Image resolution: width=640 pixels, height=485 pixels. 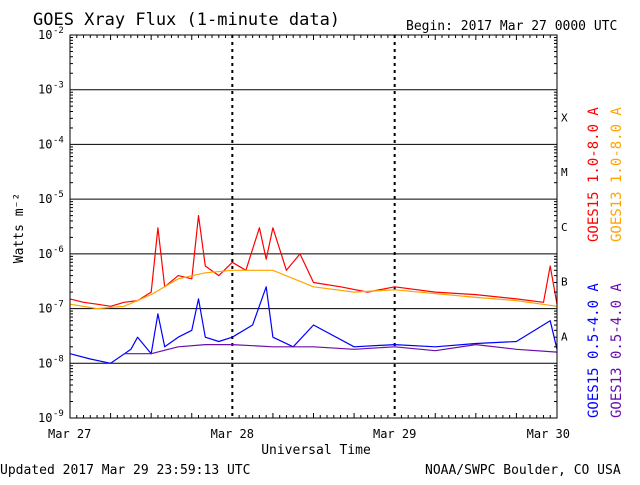 I want to click on x-tick-label: Mar 27, so click(x=69, y=434).